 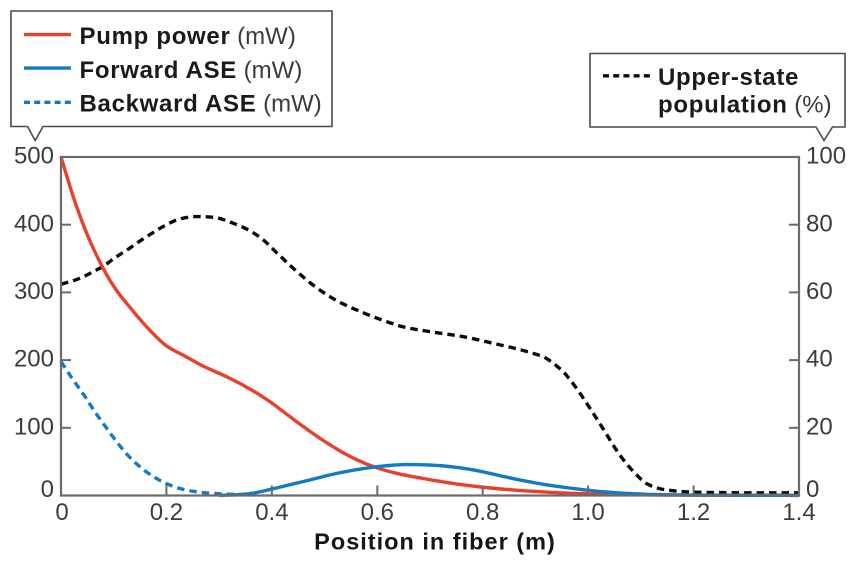 I want to click on svg-text: Forward ASE (mW), so click(x=191, y=70).